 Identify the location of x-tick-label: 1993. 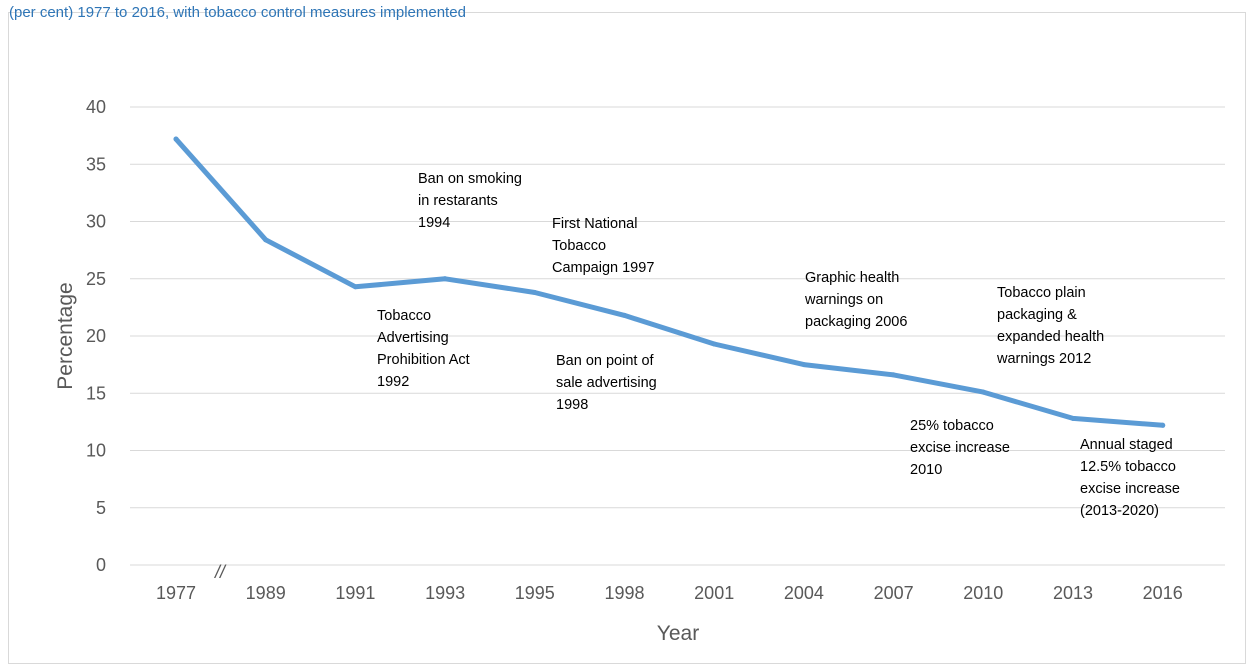
(445, 593).